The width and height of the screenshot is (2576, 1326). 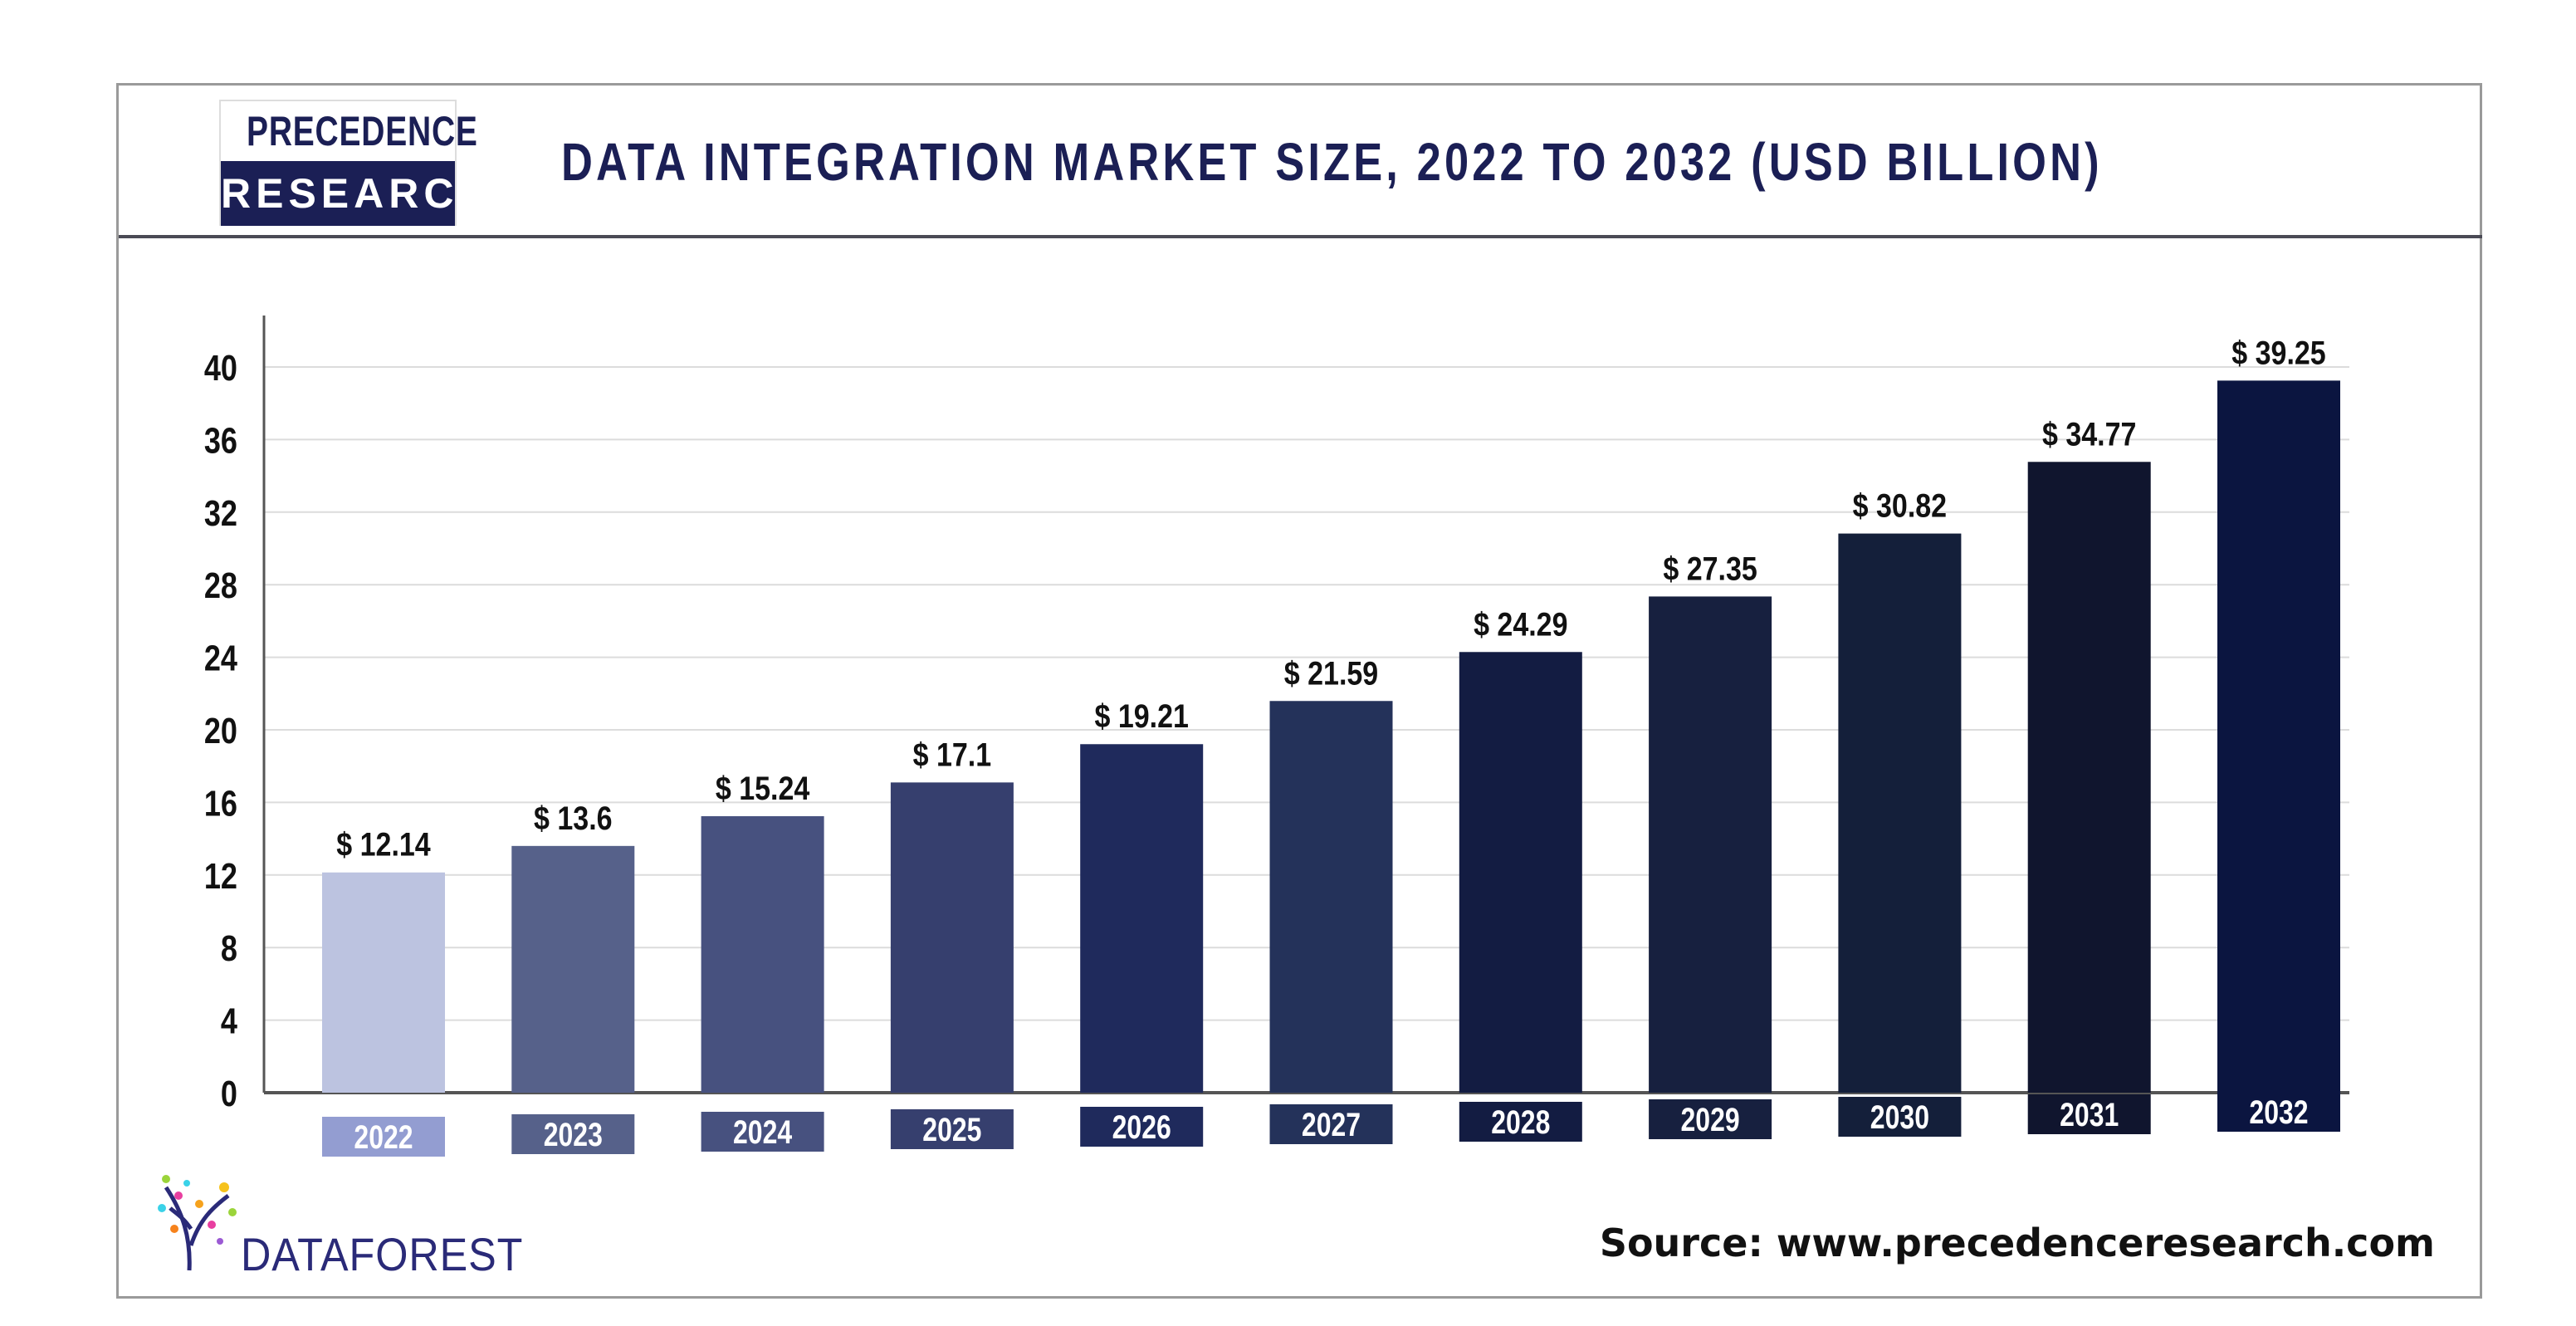 I want to click on y-tick-label: 36, so click(x=220, y=440).